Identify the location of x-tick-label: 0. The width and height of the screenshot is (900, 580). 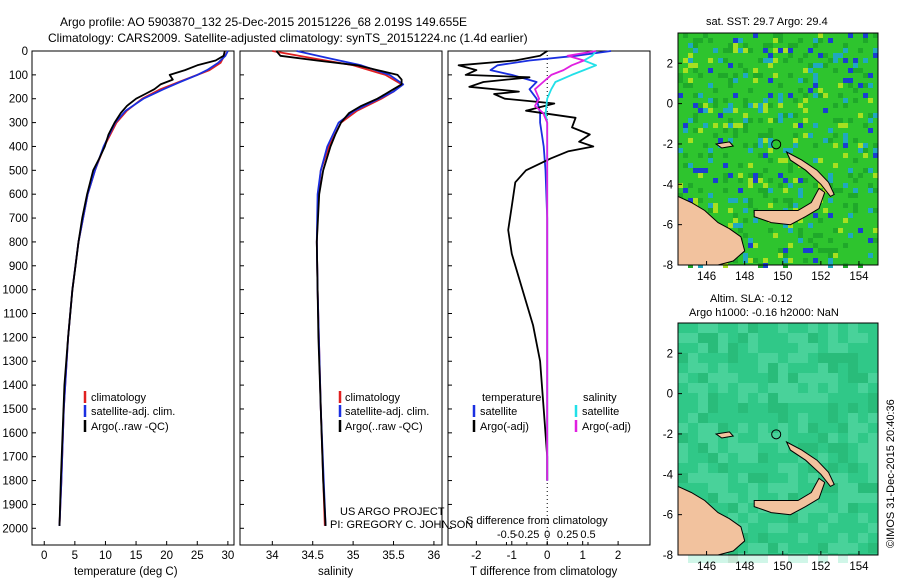
(44, 556).